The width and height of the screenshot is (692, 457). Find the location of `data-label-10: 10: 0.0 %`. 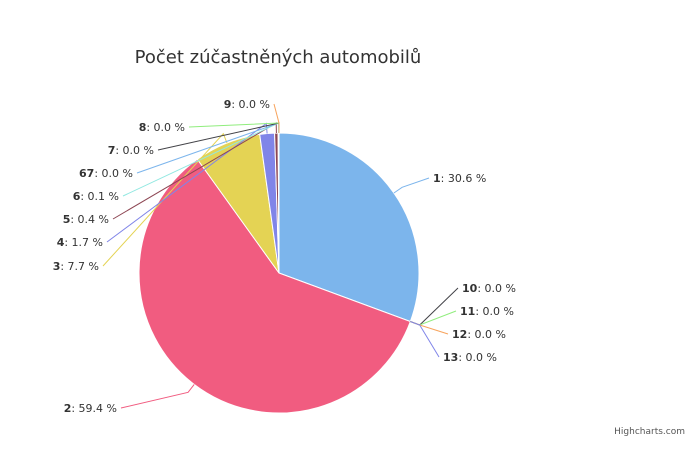

data-label-10: 10: 0.0 % is located at coordinates (489, 288).